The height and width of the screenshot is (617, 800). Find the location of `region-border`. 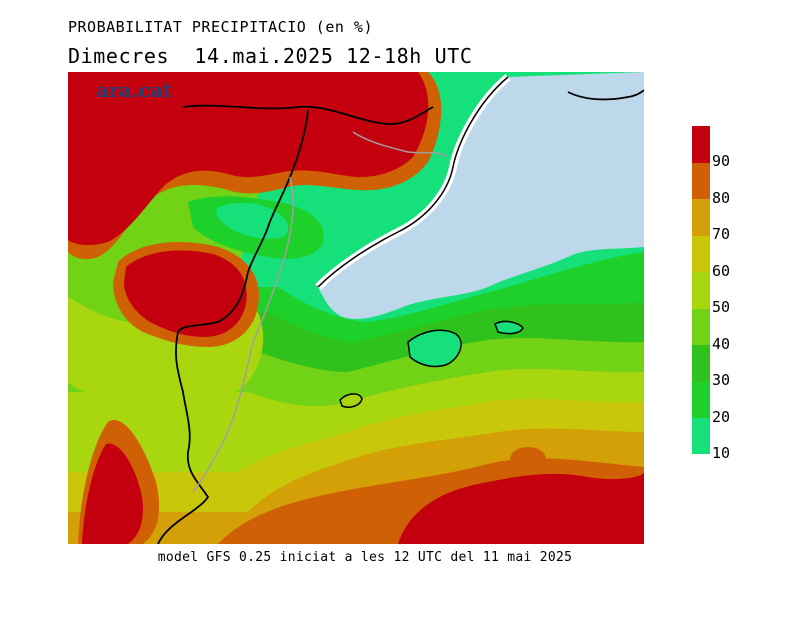

region-border is located at coordinates (233, 326).